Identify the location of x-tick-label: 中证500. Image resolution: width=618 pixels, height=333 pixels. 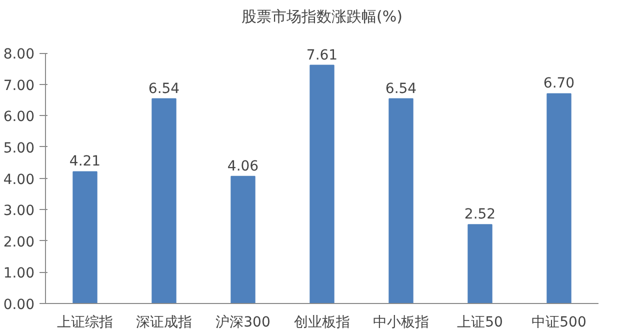
(559, 322).